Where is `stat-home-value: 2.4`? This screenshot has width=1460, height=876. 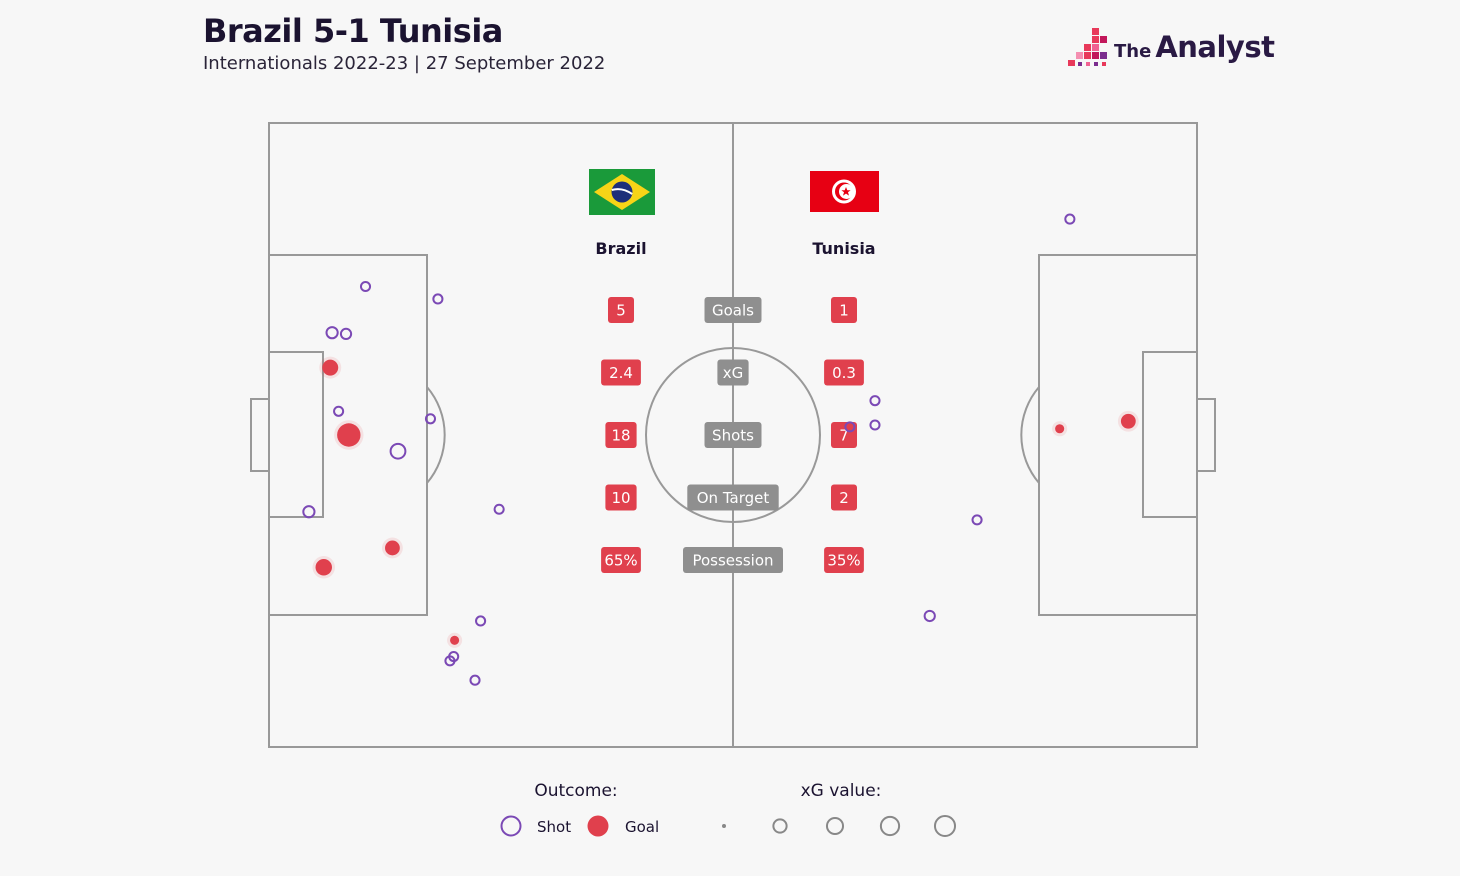 stat-home-value: 2.4 is located at coordinates (621, 373).